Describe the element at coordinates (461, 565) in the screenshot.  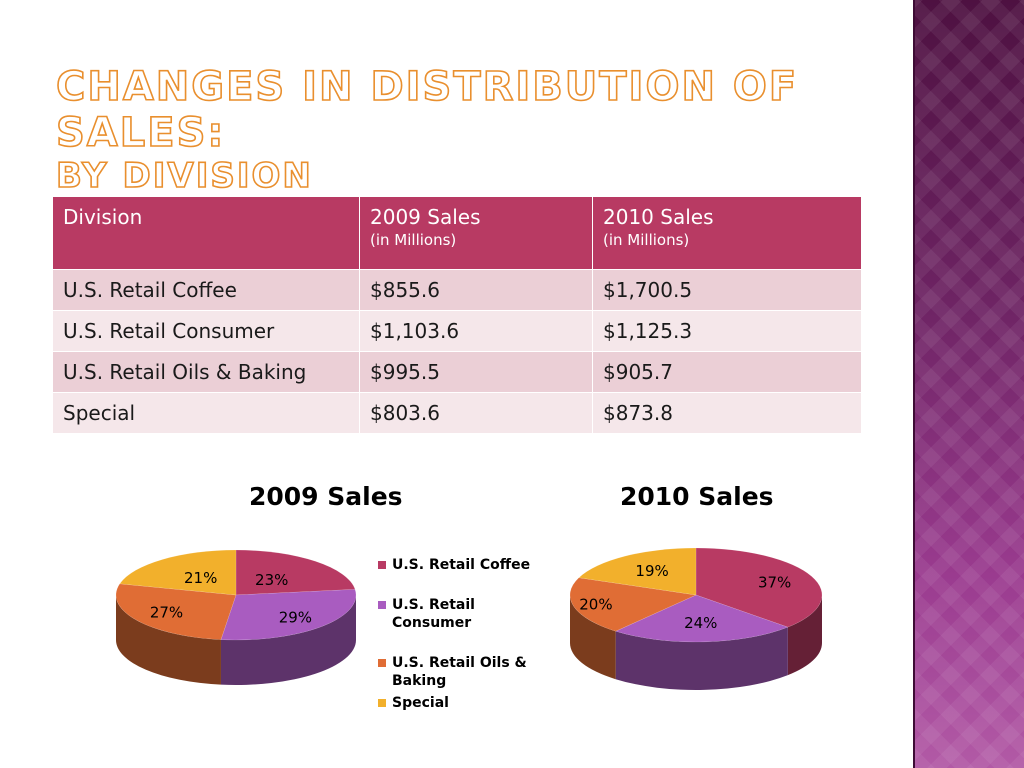
I see `legend-label: U.S. Retail Coffee` at that location.